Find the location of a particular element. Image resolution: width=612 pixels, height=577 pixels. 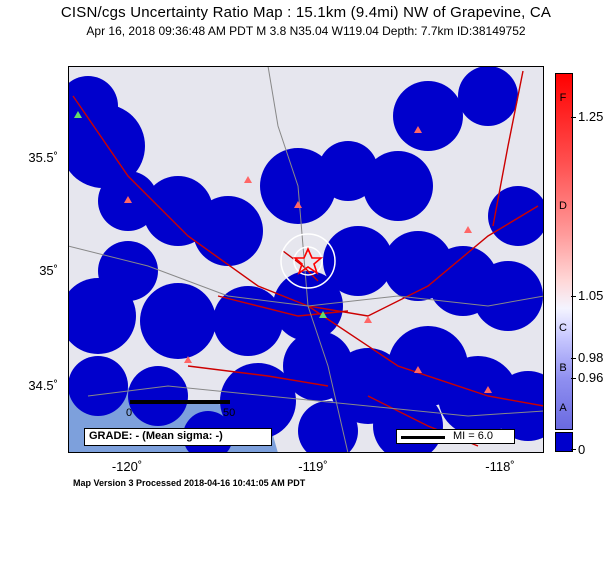

lat-label-35: 35˚ is located at coordinates (48, 270).